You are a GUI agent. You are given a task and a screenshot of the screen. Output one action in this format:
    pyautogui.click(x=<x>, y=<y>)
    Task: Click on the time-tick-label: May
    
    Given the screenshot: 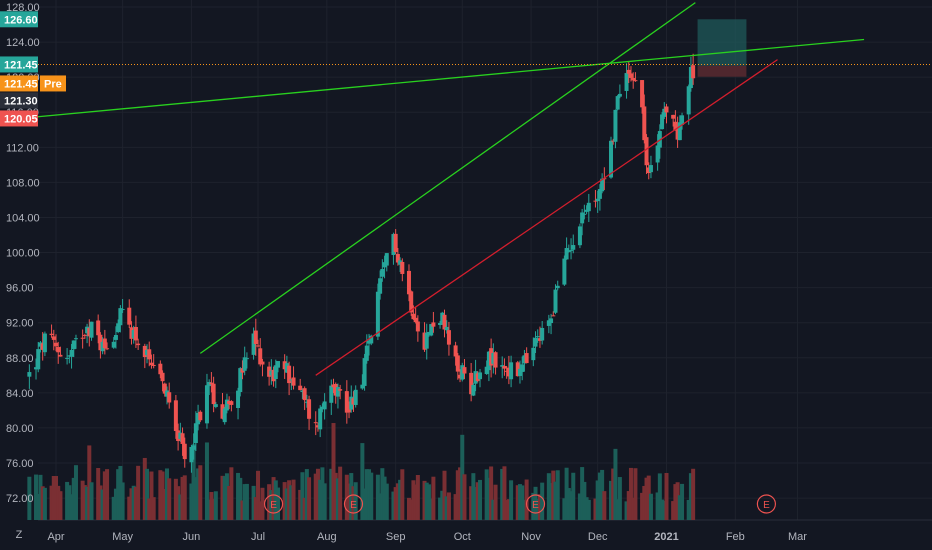 What is the action you would take?
    pyautogui.click(x=122, y=537)
    